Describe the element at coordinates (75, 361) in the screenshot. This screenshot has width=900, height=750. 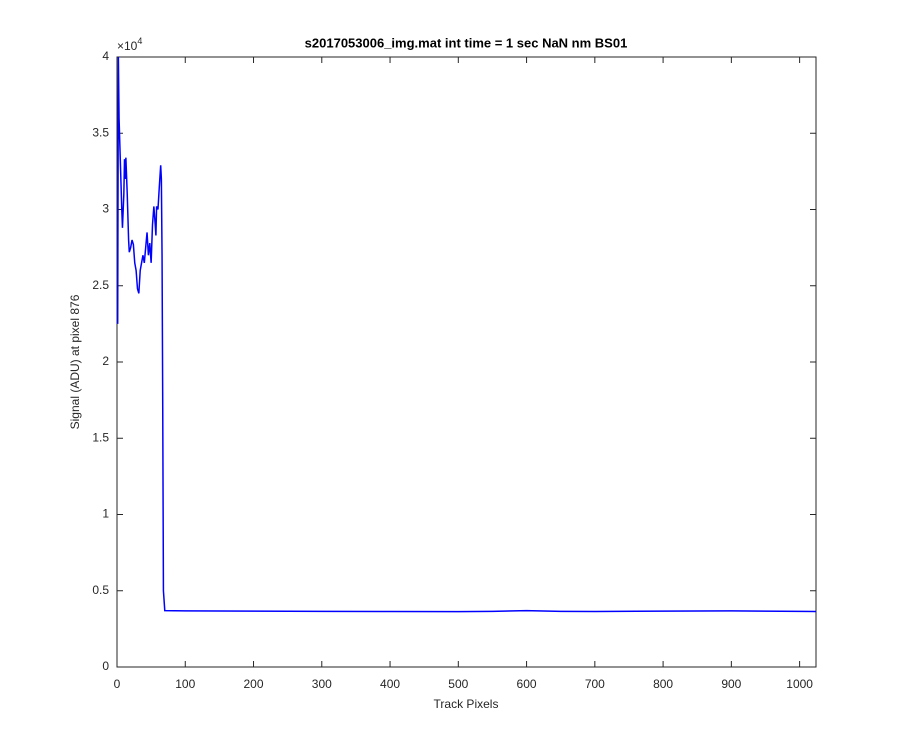
I see `y-axis-label: Signal (ADU) at pixel 876` at that location.